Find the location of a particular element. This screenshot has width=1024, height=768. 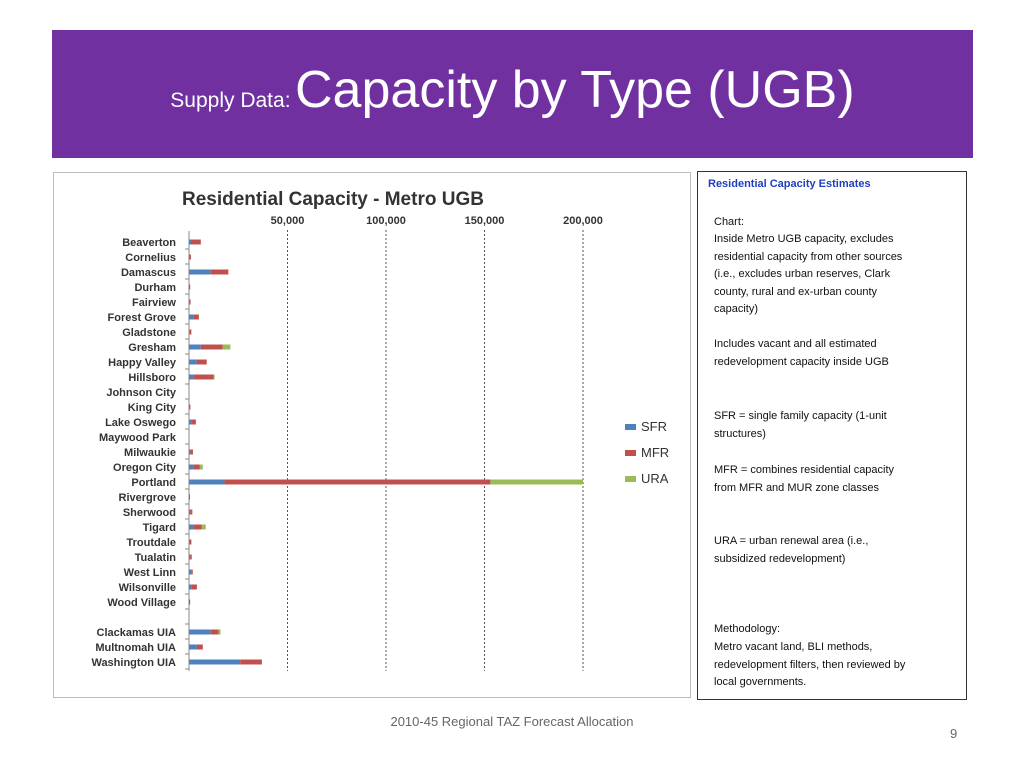

category-label: Beaverton is located at coordinates (149, 243).